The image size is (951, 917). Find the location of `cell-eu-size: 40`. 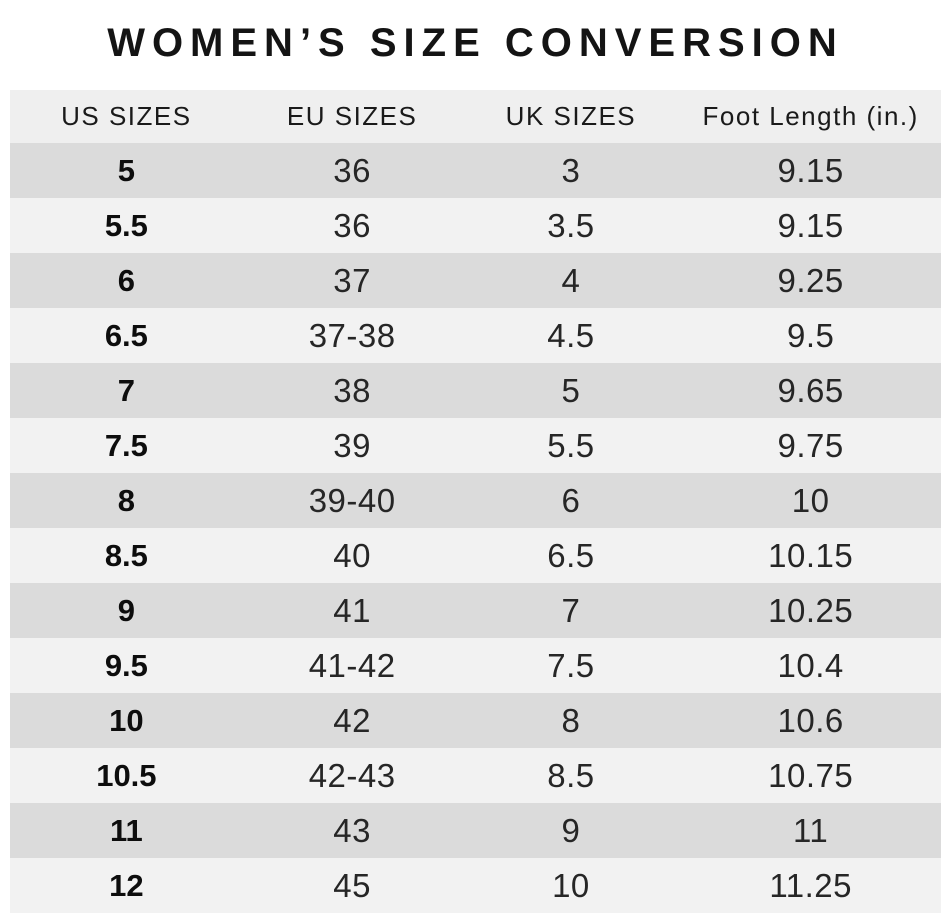

cell-eu-size: 40 is located at coordinates (352, 555).